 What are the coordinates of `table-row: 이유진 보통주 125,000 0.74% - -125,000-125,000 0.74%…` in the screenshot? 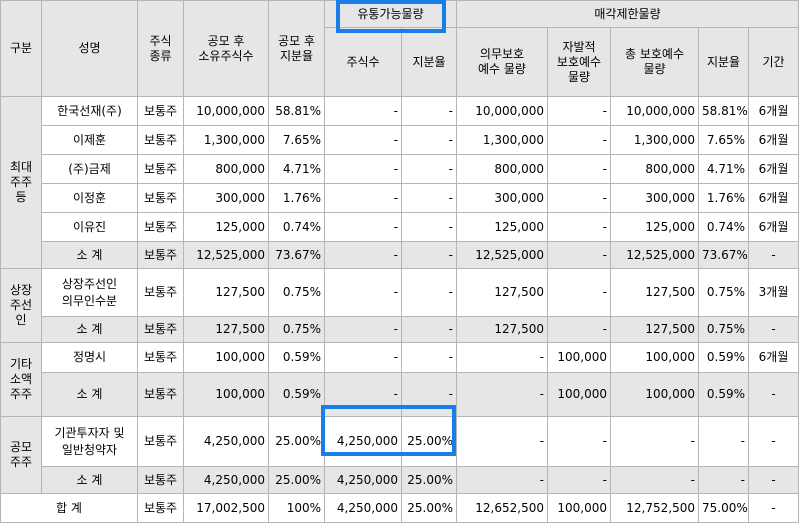 It's located at (400, 227).